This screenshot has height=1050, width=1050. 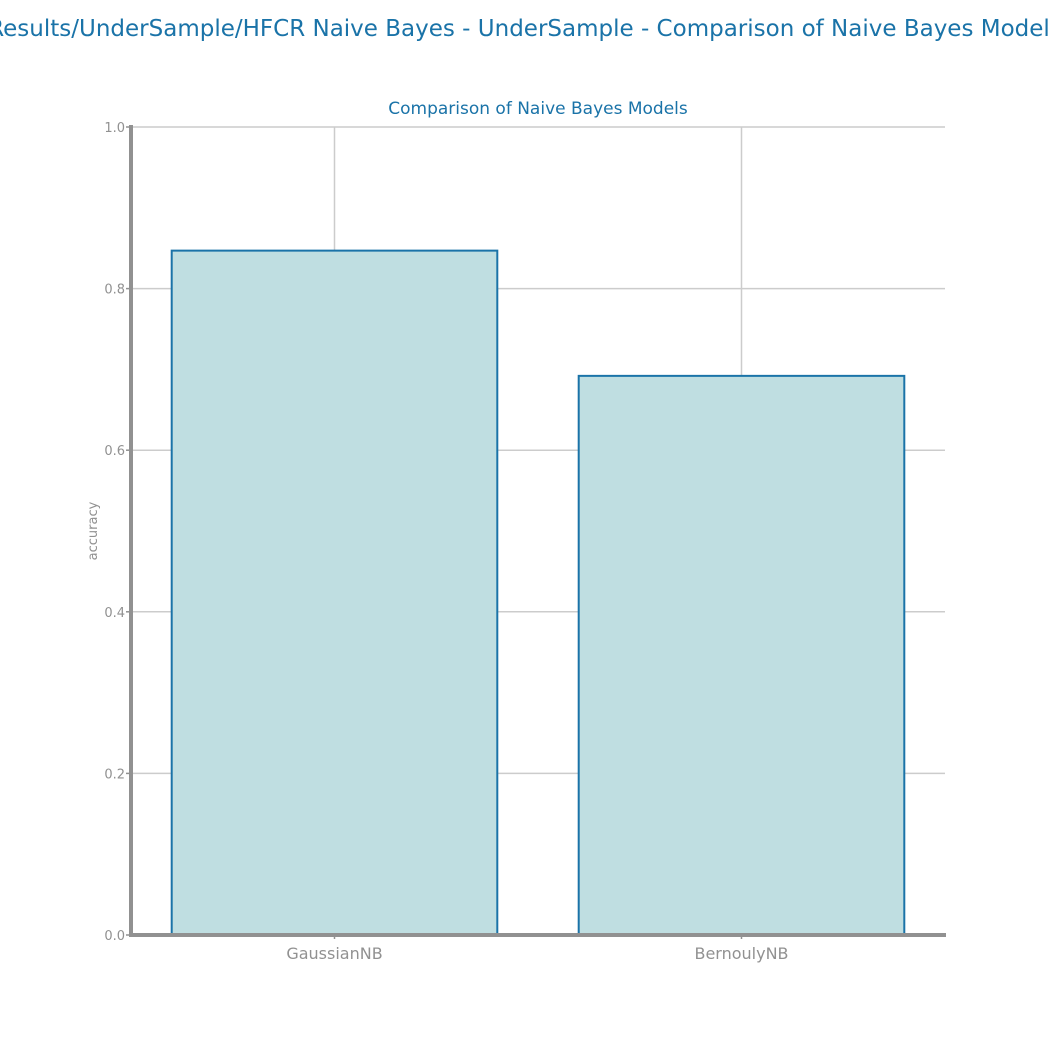 What do you see at coordinates (114, 128) in the screenshot?
I see `y-tick-label-5: 1.0` at bounding box center [114, 128].